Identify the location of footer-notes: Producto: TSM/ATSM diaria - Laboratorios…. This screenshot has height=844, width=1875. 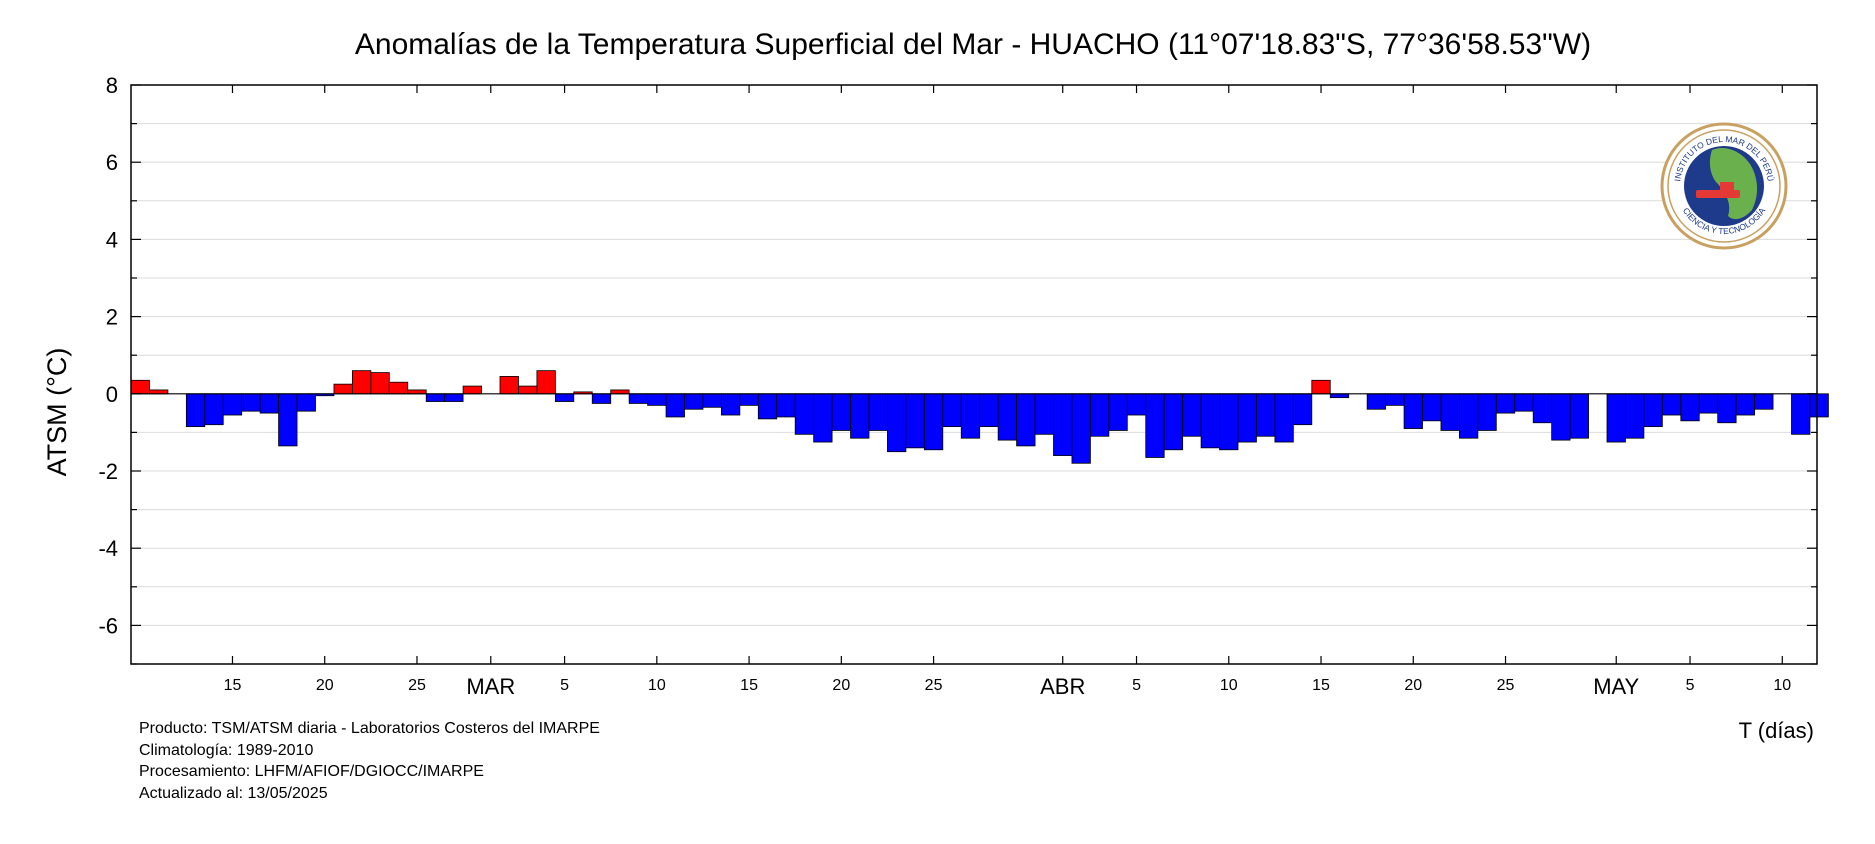
(369, 761).